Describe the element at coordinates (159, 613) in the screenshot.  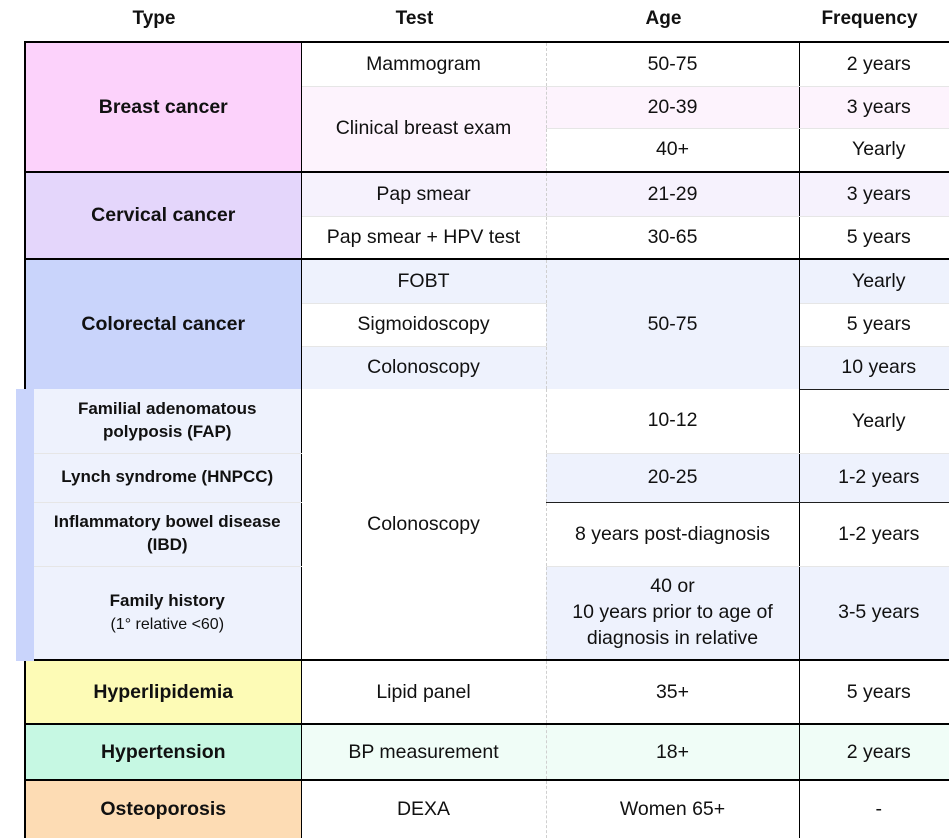
I see `type-family-history: Family history (1° relative <60)` at that location.